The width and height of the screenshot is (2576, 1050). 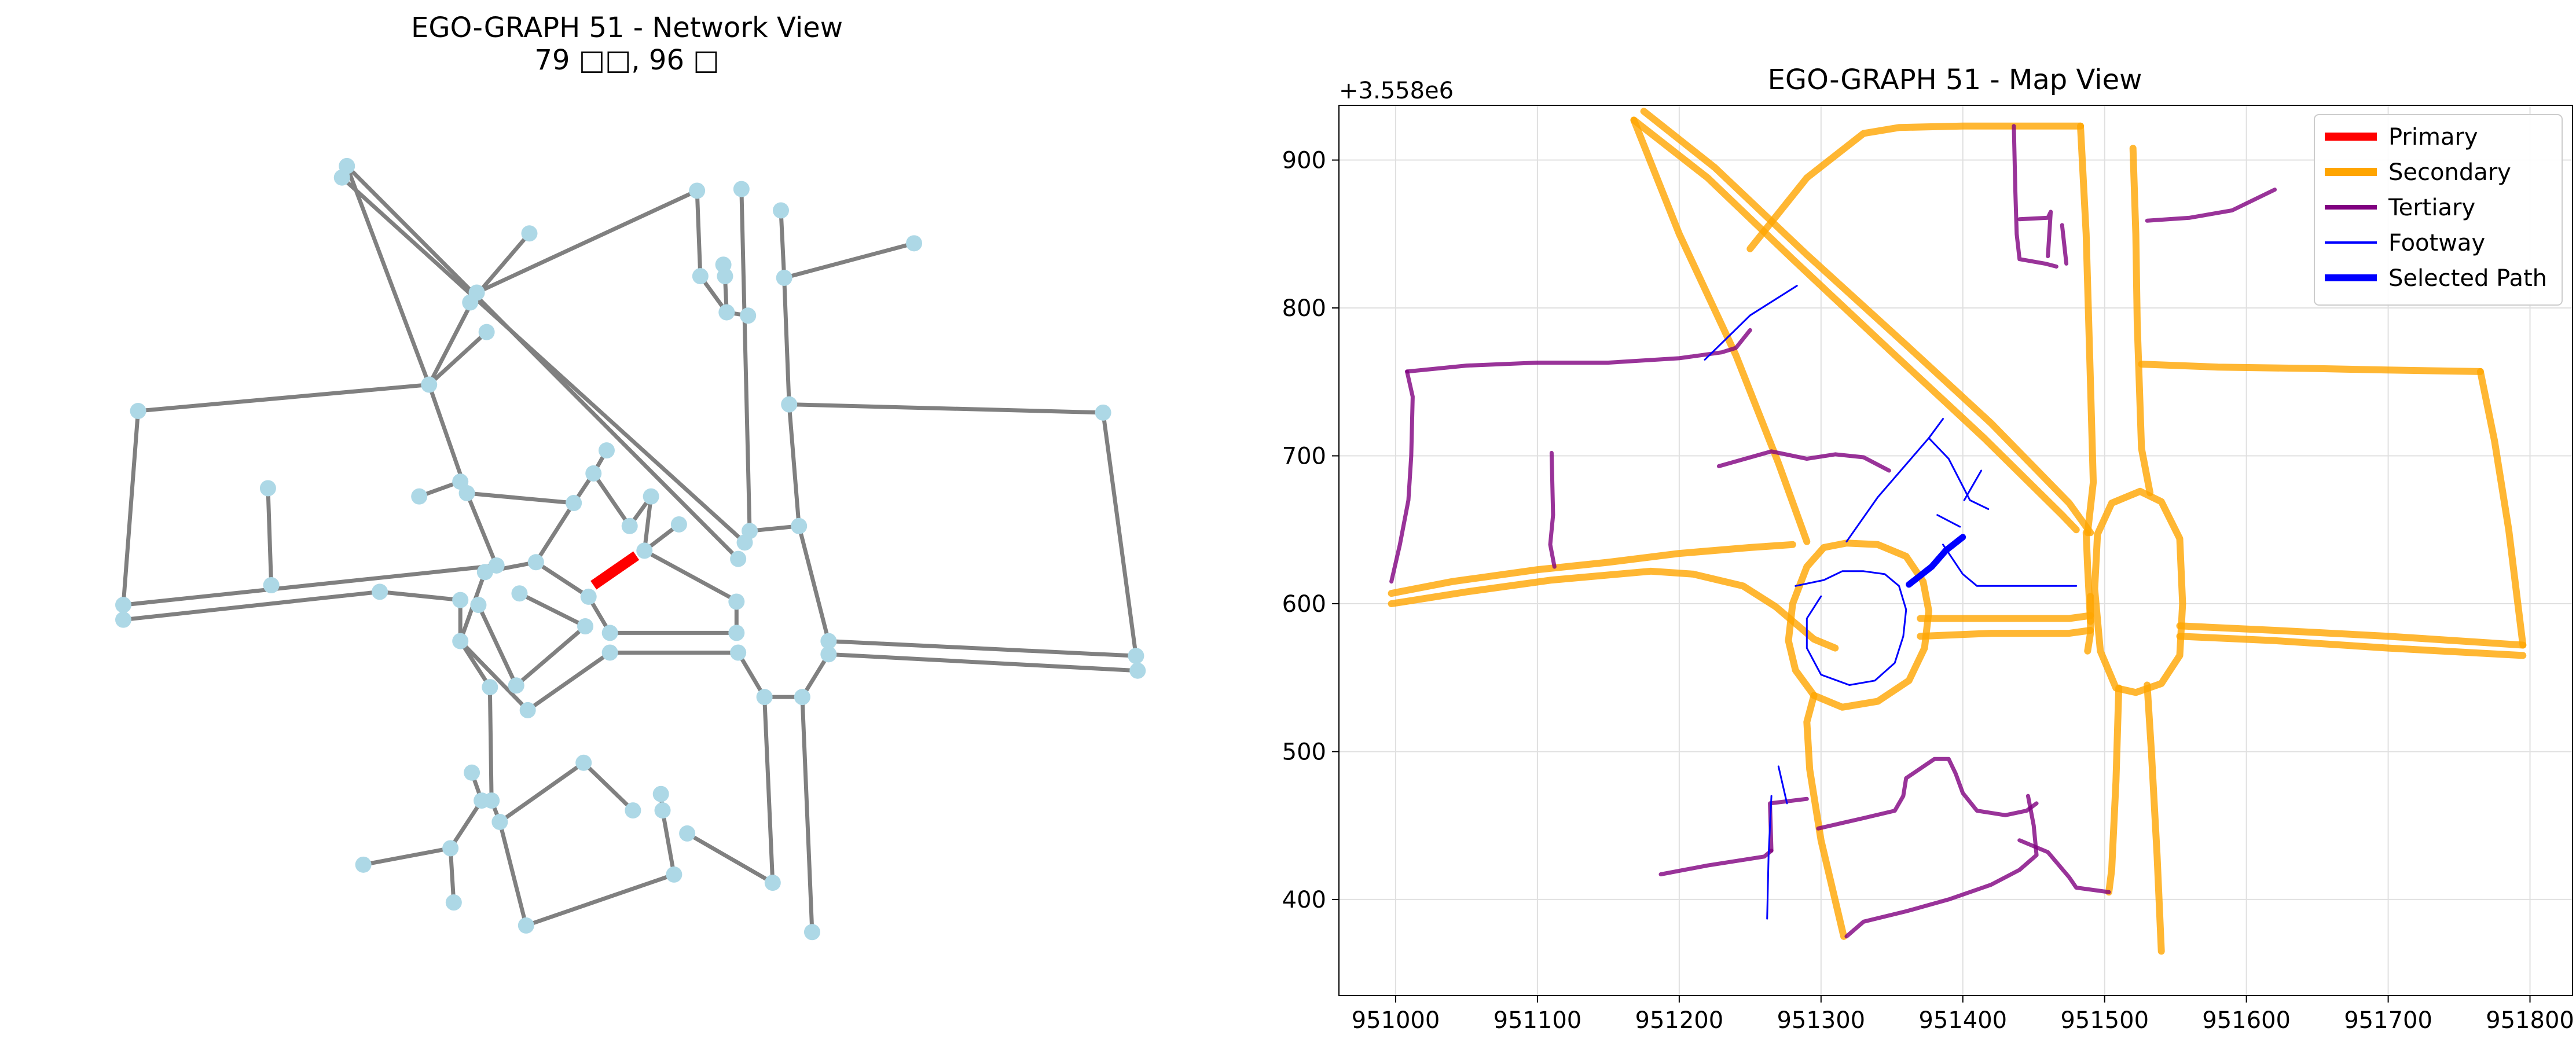 What do you see at coordinates (1304, 752) in the screenshot?
I see `y-tick-label: 500` at bounding box center [1304, 752].